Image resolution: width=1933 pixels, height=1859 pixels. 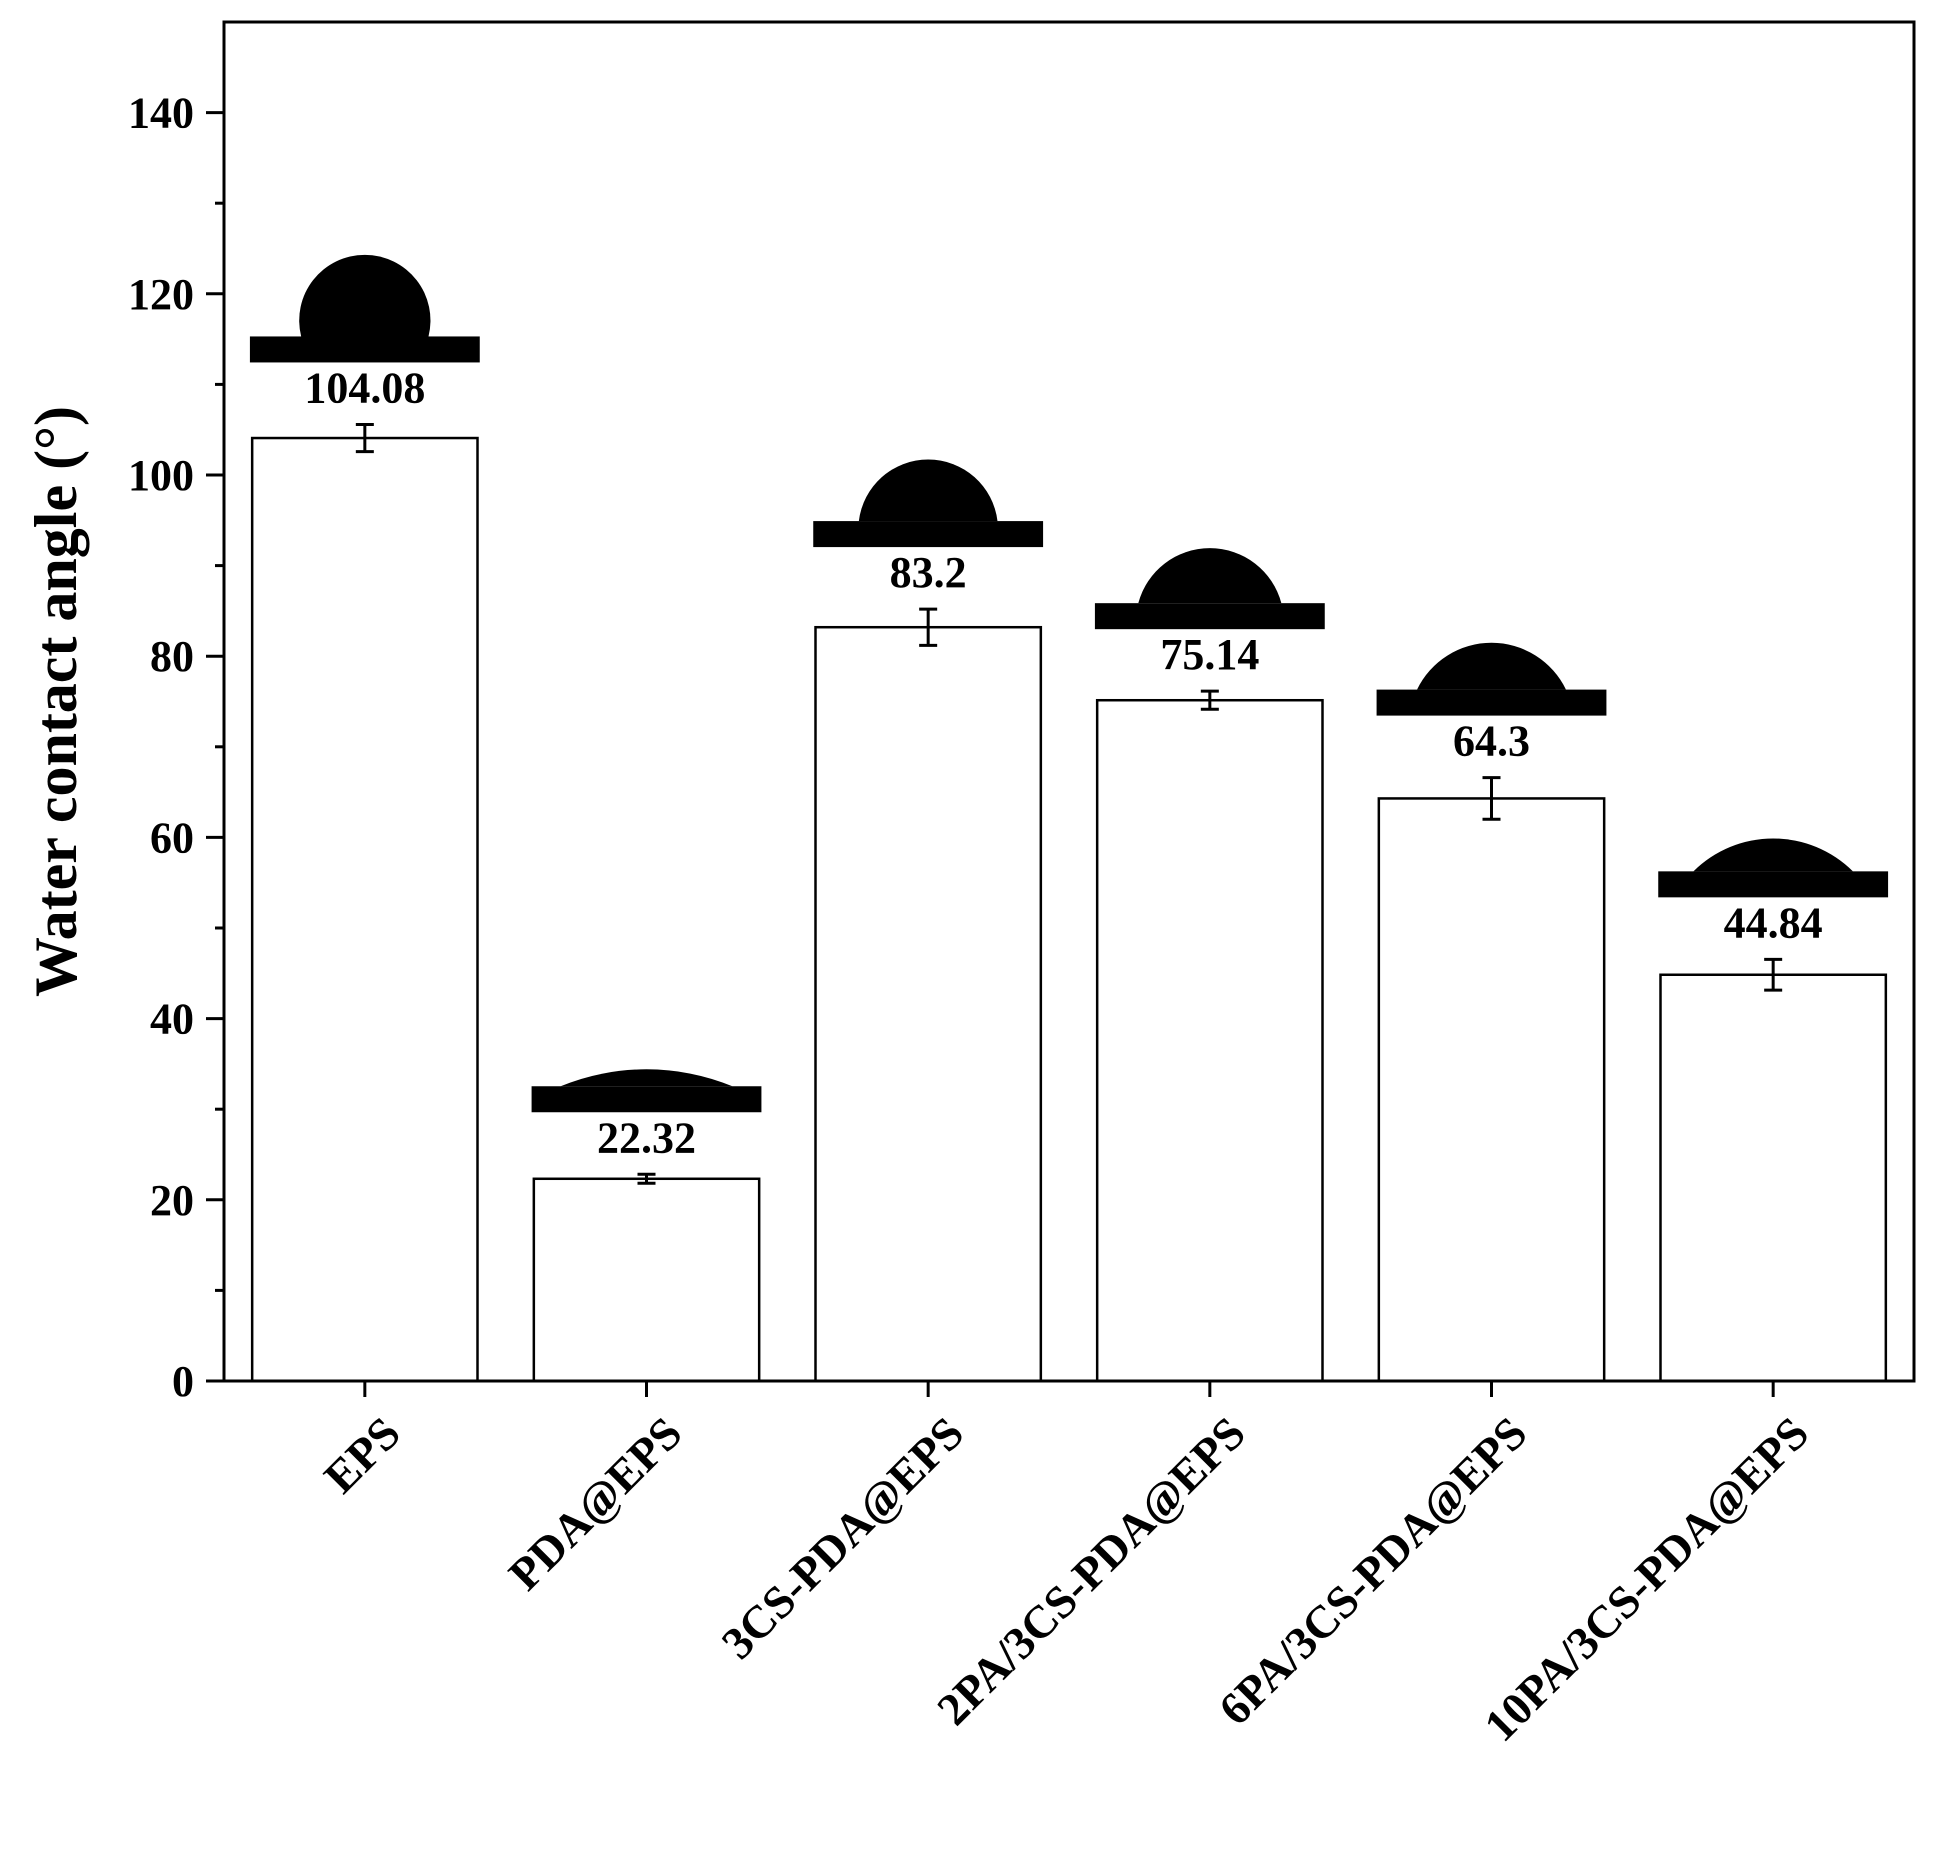 What do you see at coordinates (161, 294) in the screenshot?
I see `y-tick-label: 120` at bounding box center [161, 294].